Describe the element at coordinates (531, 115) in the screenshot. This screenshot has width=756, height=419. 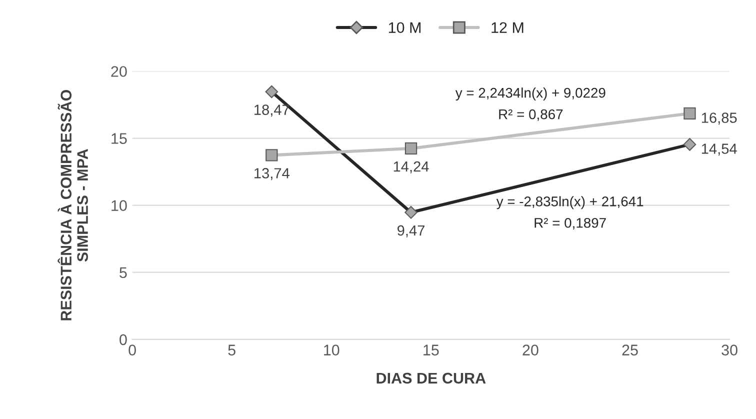
I see `annotation: R² = 0,867` at that location.